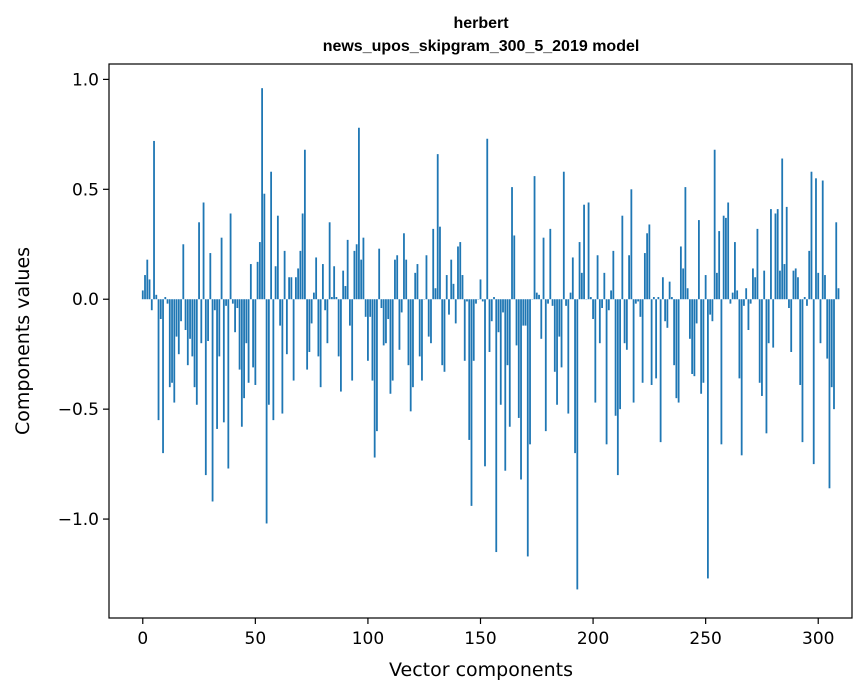 This screenshot has height=696, width=867. I want to click on x-tick-label: 200, so click(593, 639).